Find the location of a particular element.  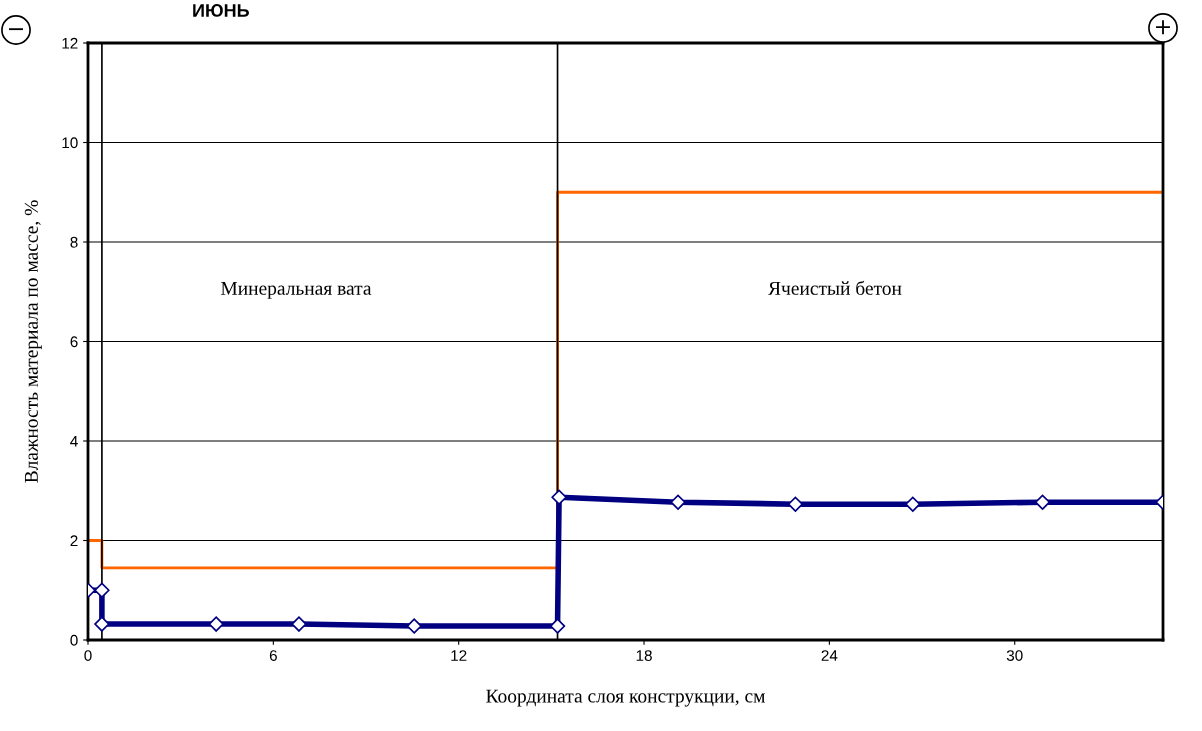

annotation: Ячеистый бетон is located at coordinates (835, 287).